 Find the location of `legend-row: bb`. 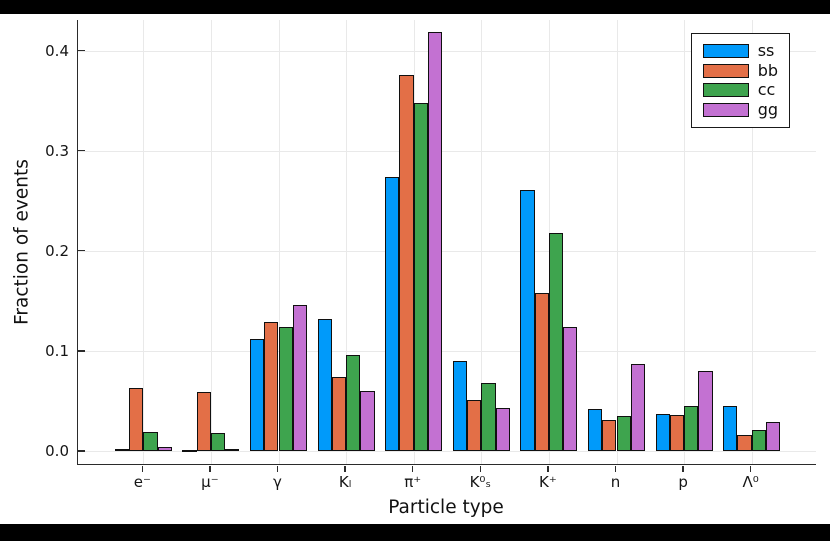

legend-row: bb is located at coordinates (740, 70).